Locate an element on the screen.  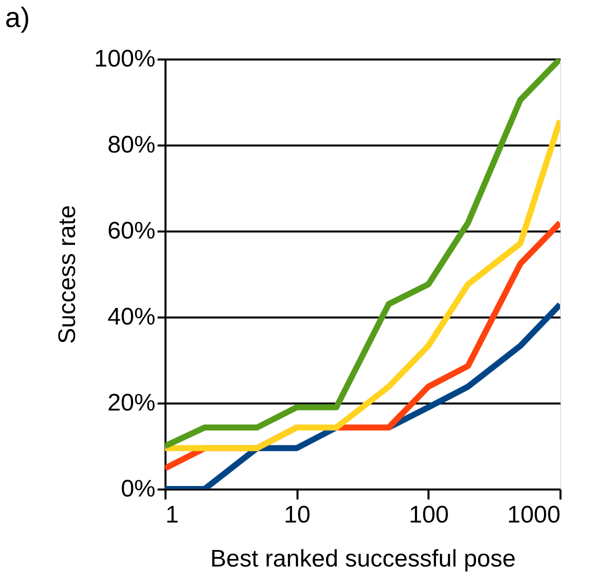
chart-title: a) is located at coordinates (17, 17).